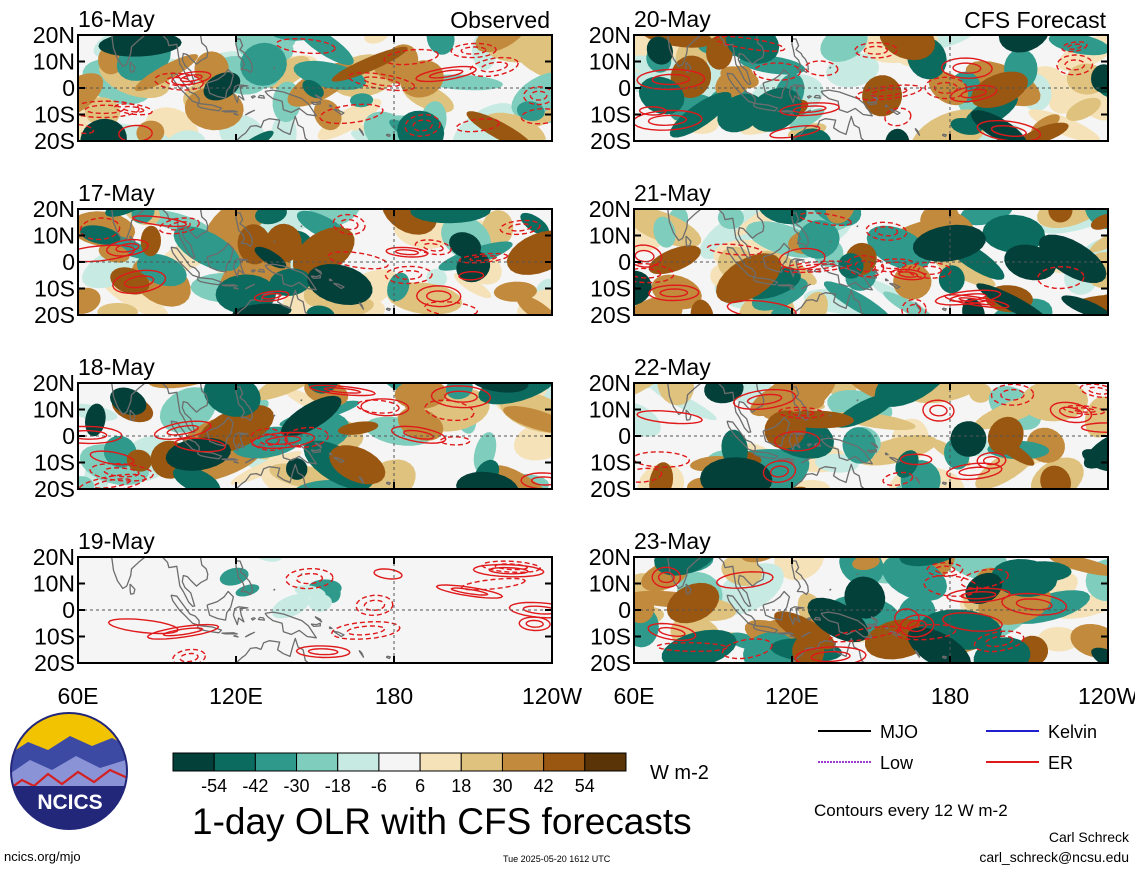  I want to click on y-tick-label: 10N, so click(54, 236).